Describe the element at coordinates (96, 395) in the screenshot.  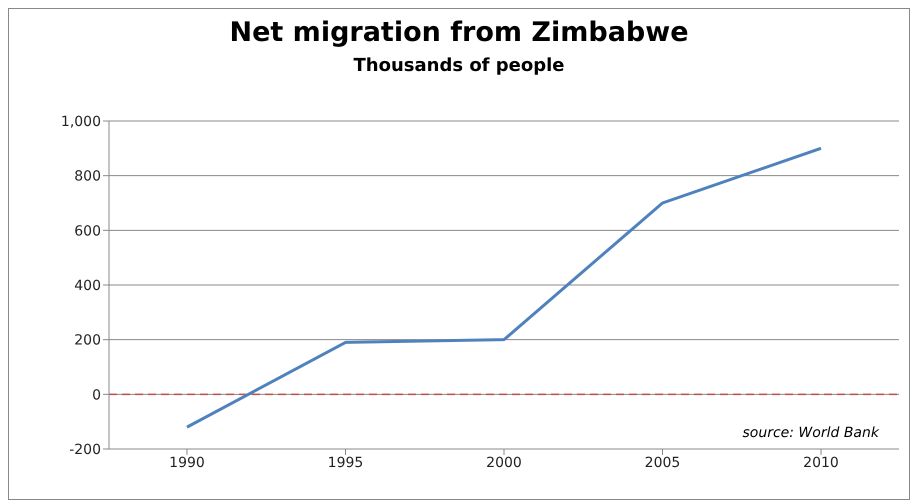
I see `y-tick-label: 0` at that location.